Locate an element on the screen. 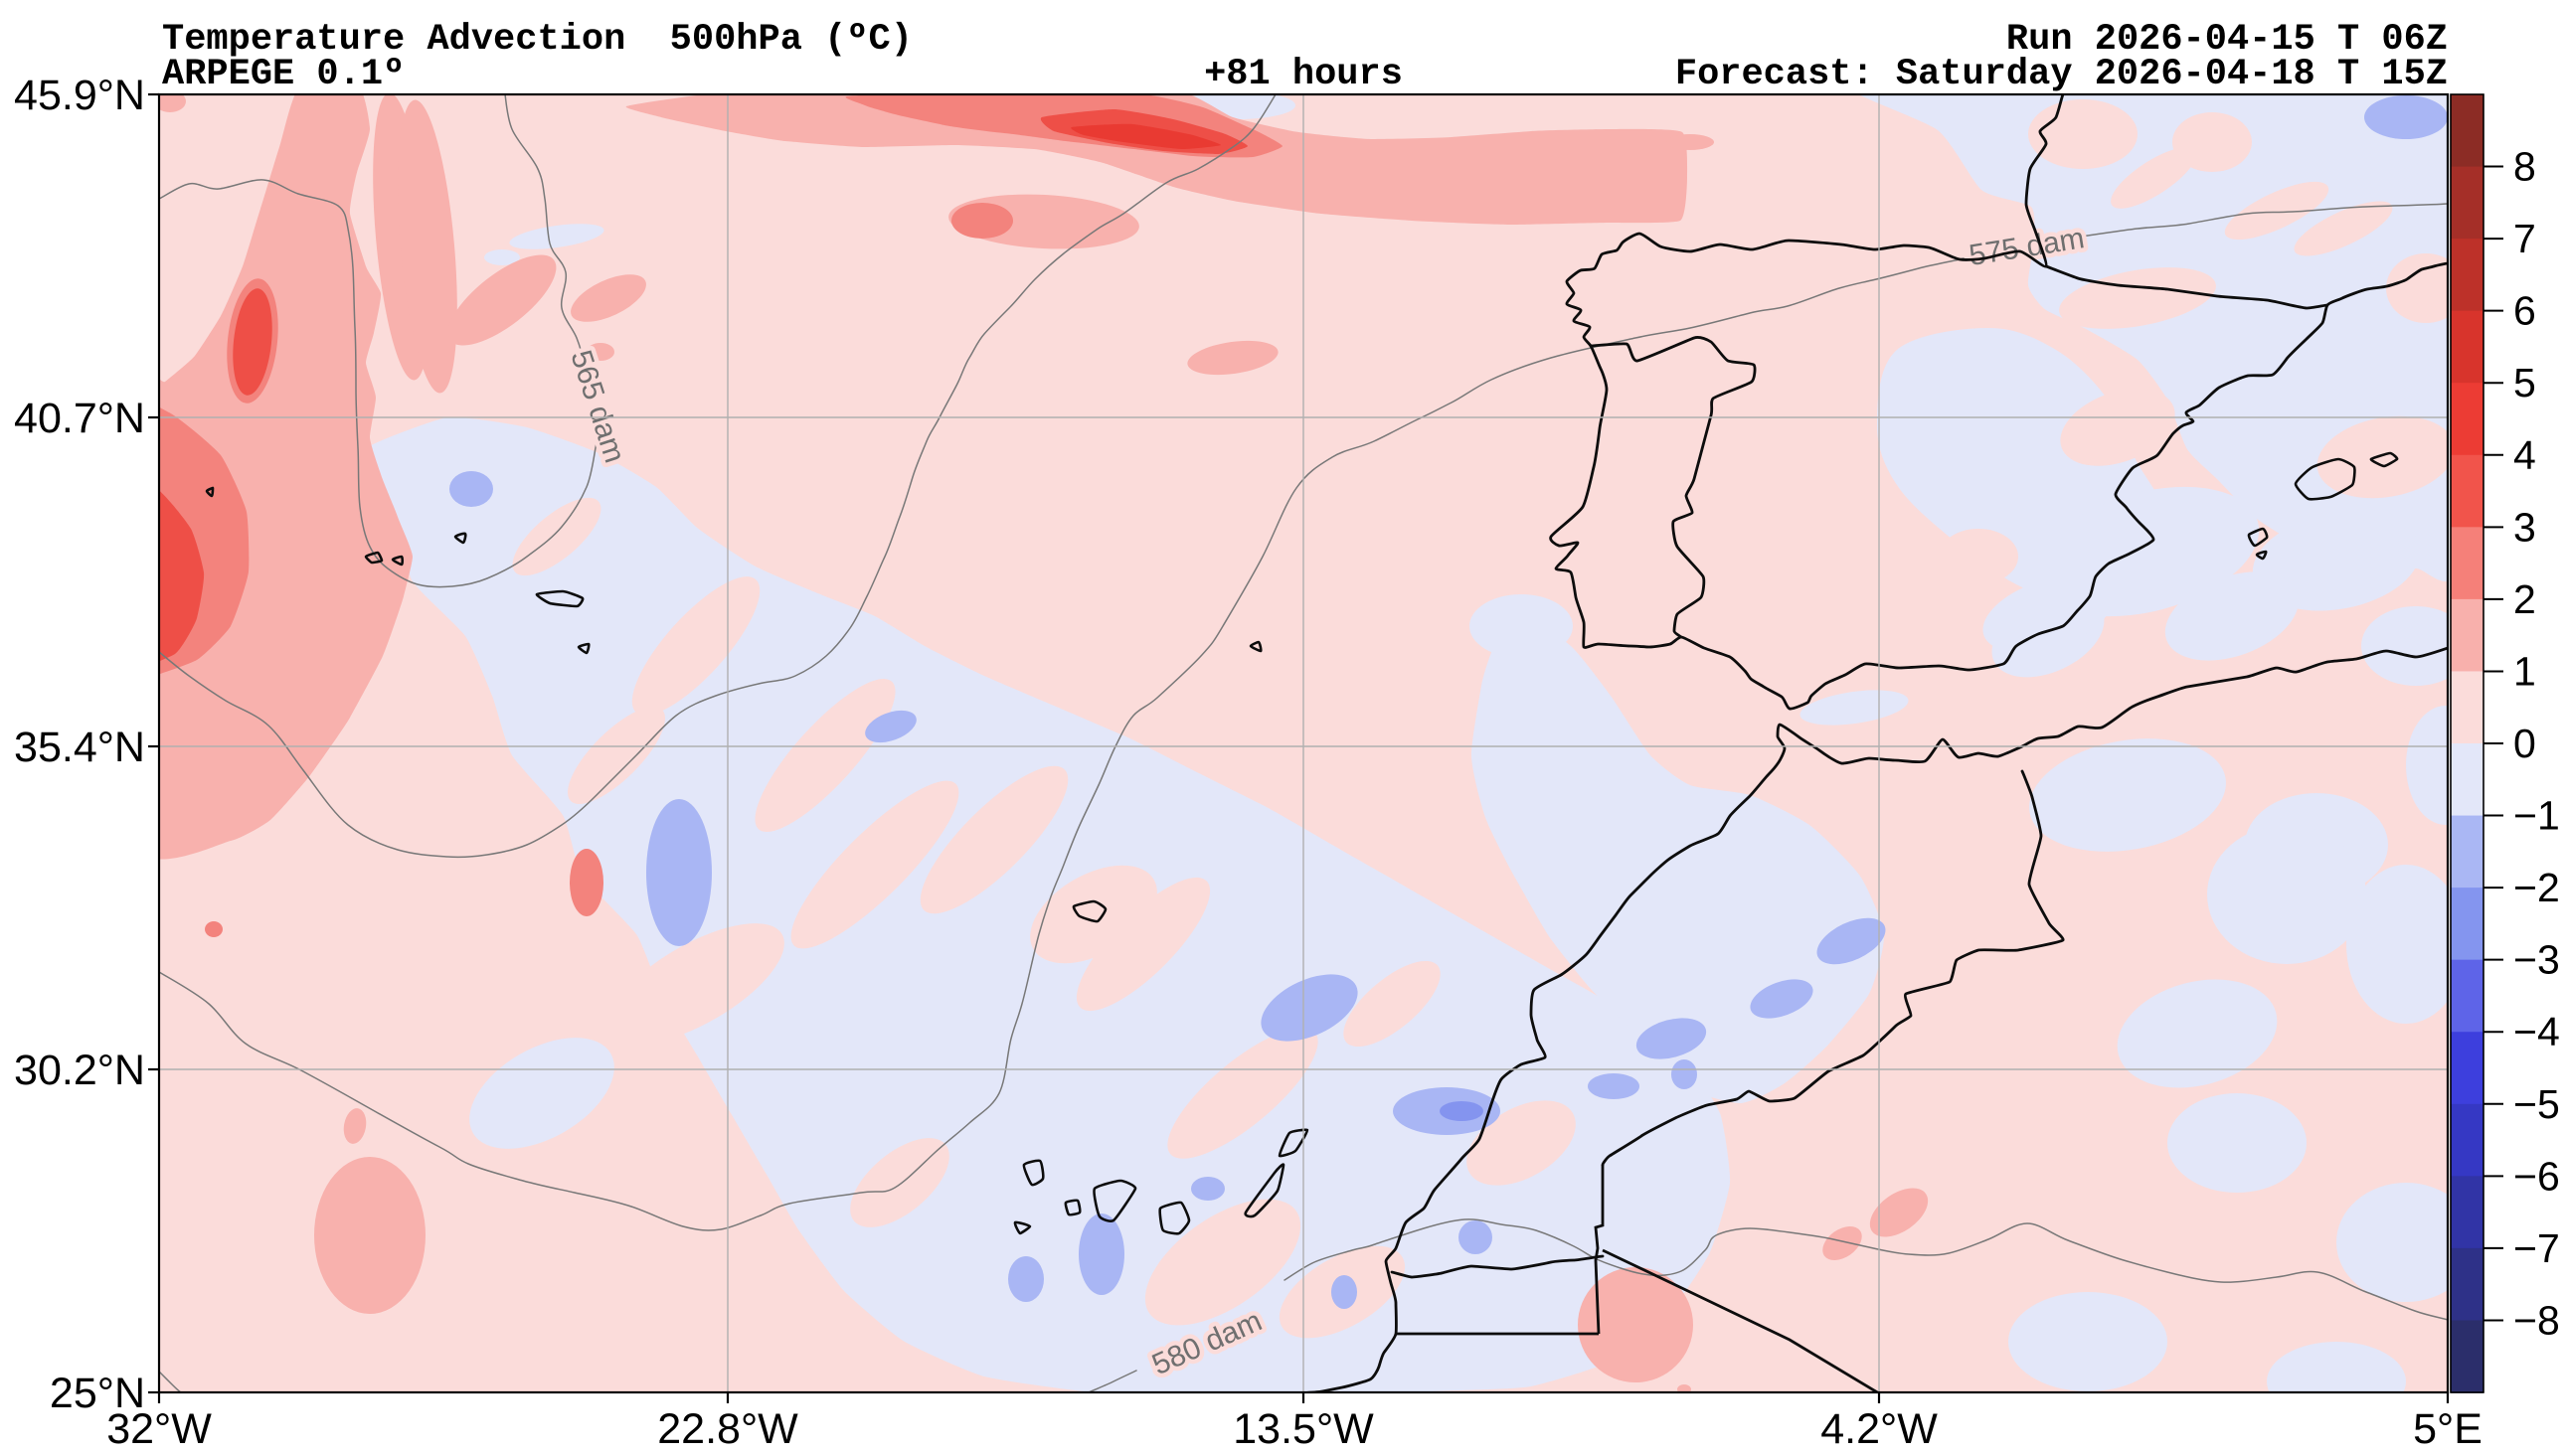  svg-text: 0 is located at coordinates (2524, 743).